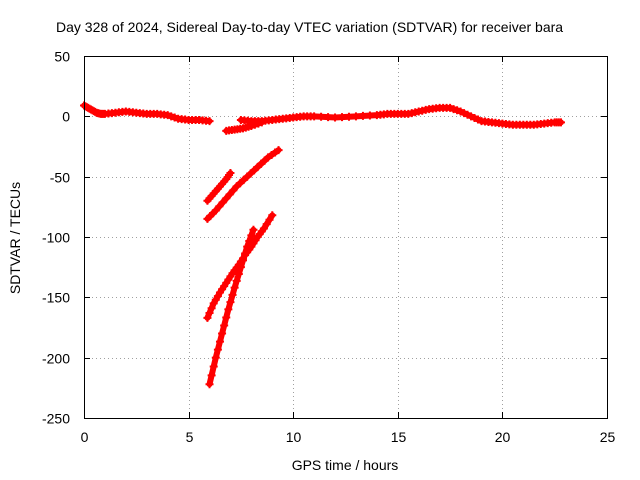  Describe the element at coordinates (147, 113) in the screenshot. I see `series-baseline-main` at that location.